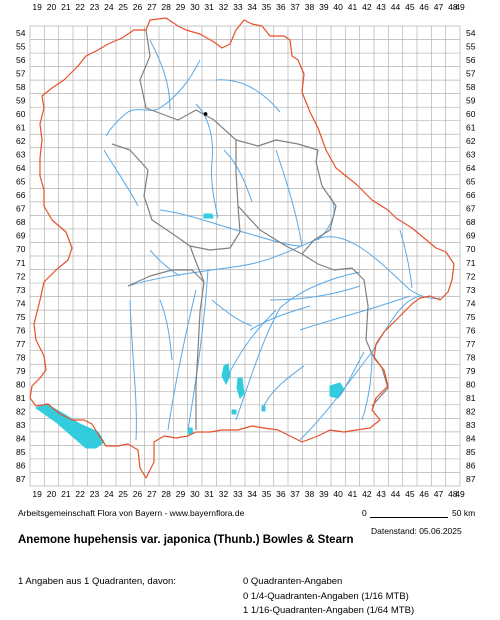  Describe the element at coordinates (471, 100) in the screenshot. I see `row-label: 59` at that location.